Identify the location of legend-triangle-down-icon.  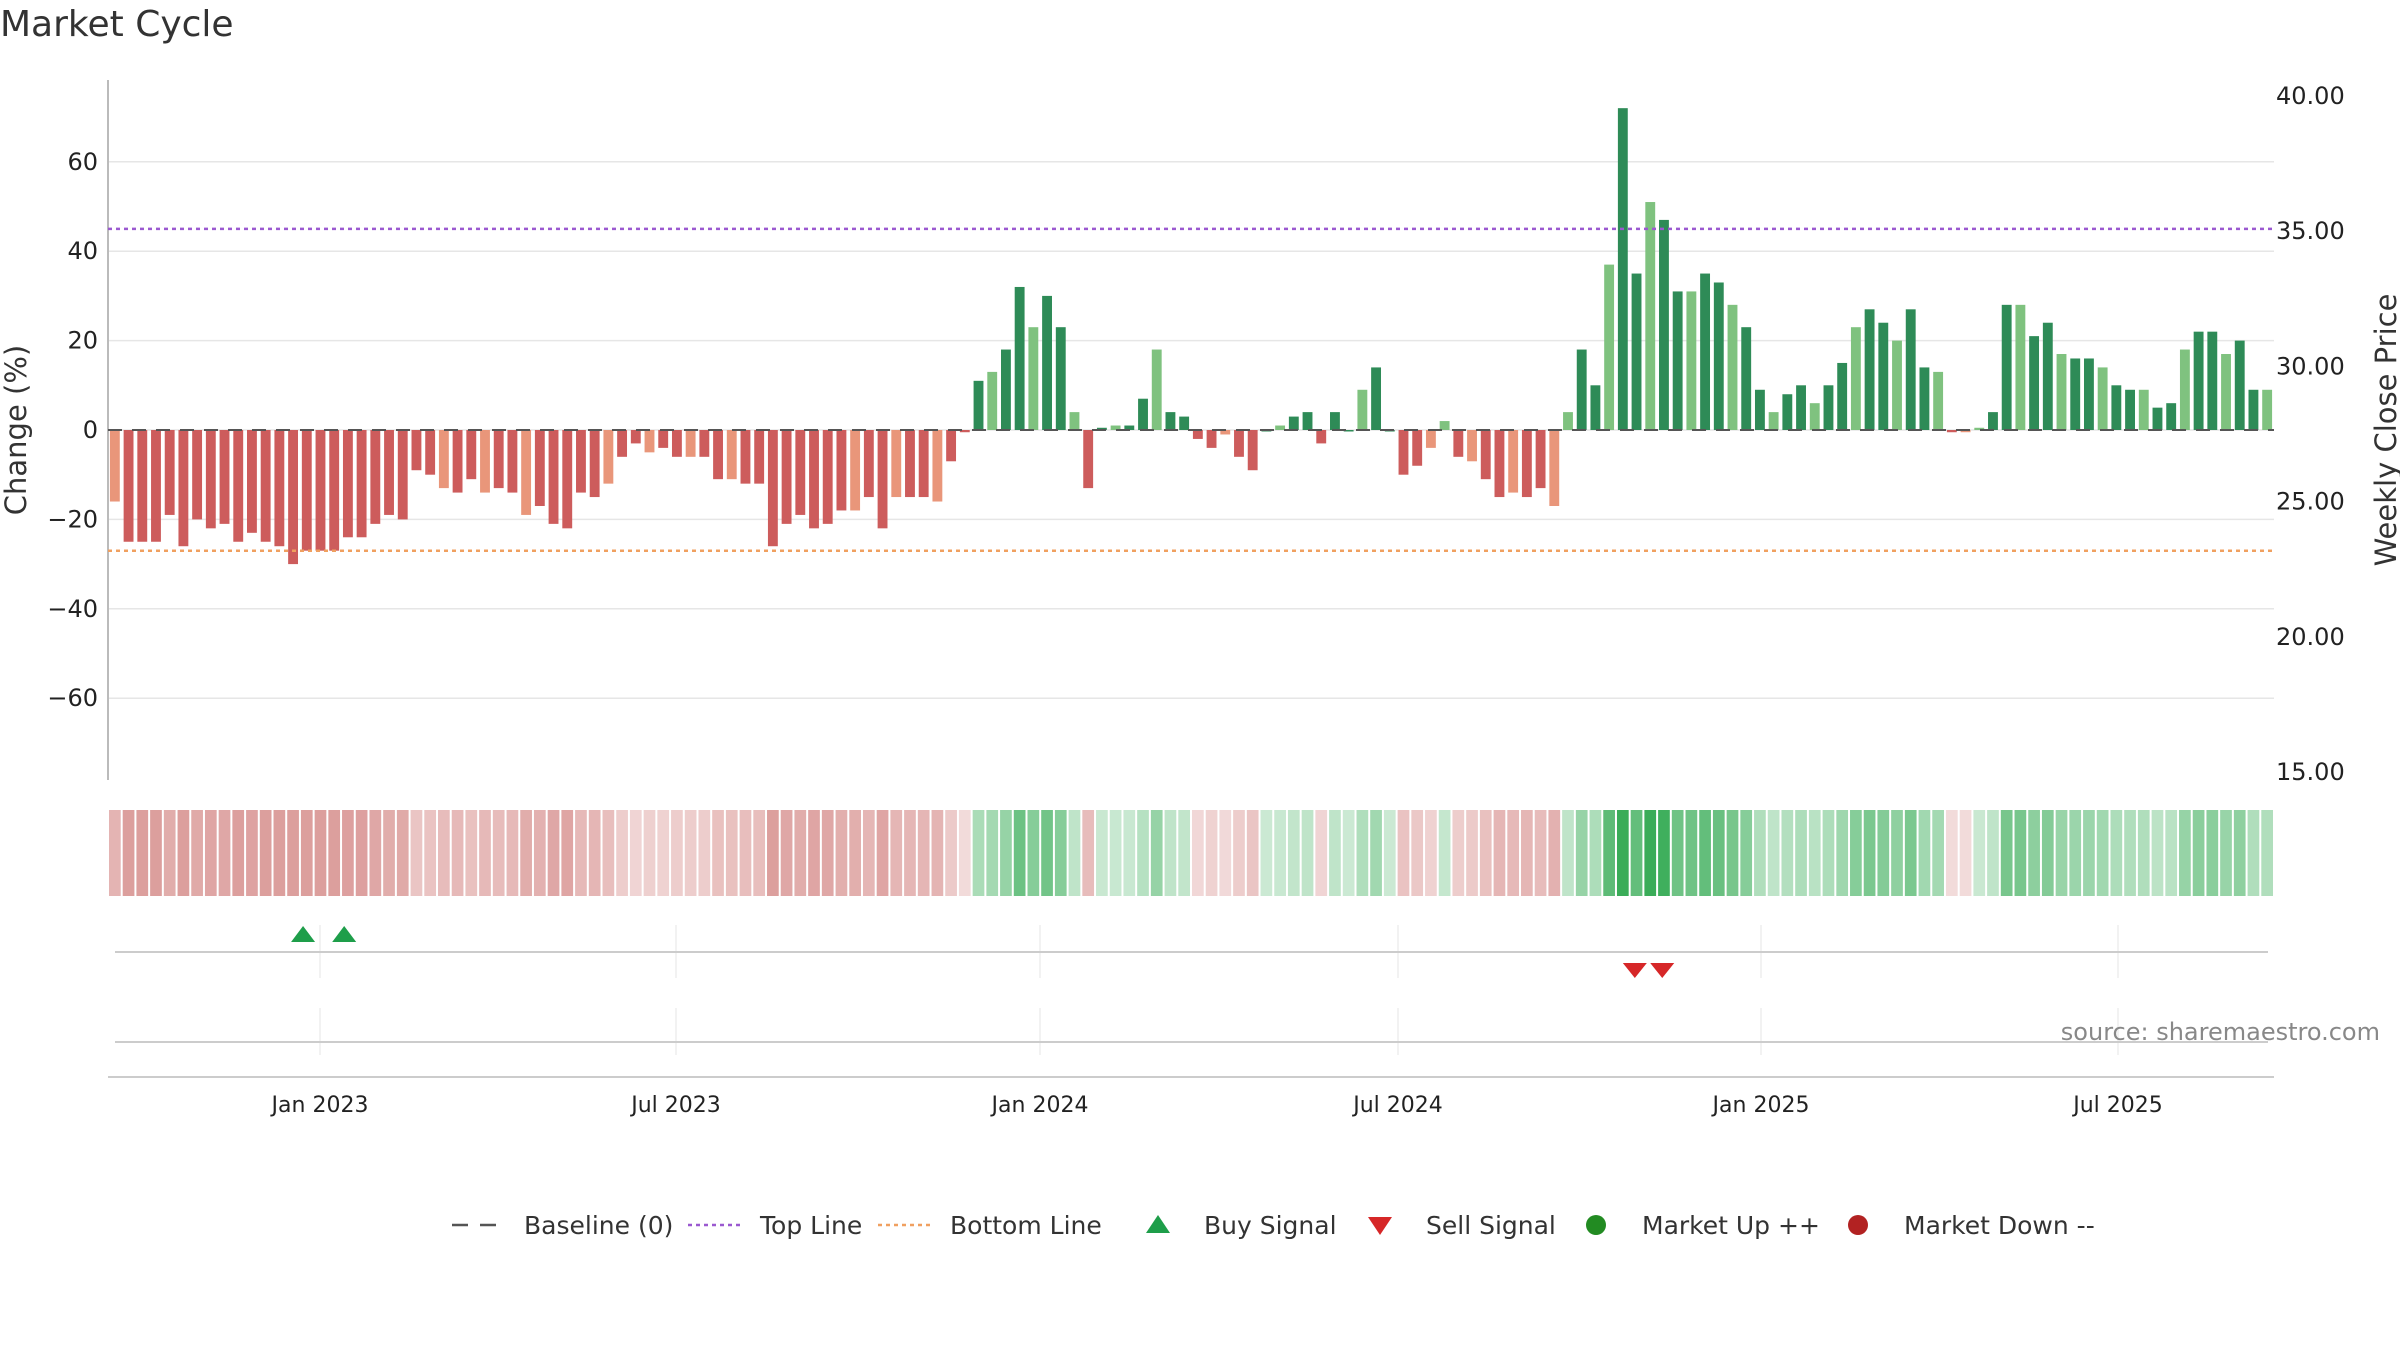
(1380, 1226).